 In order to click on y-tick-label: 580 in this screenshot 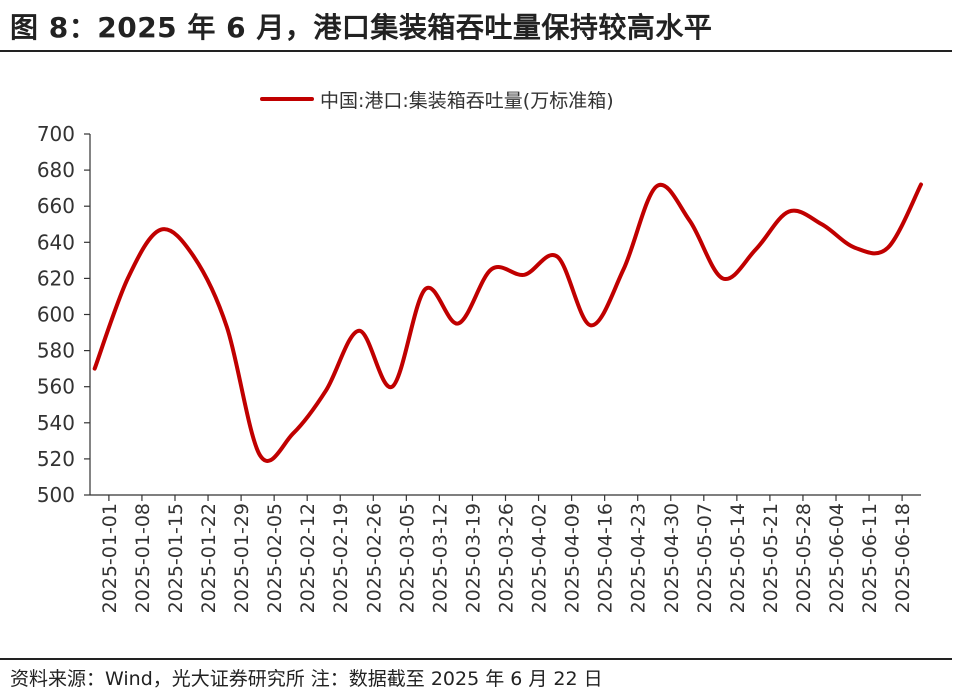, I will do `click(56, 351)`.